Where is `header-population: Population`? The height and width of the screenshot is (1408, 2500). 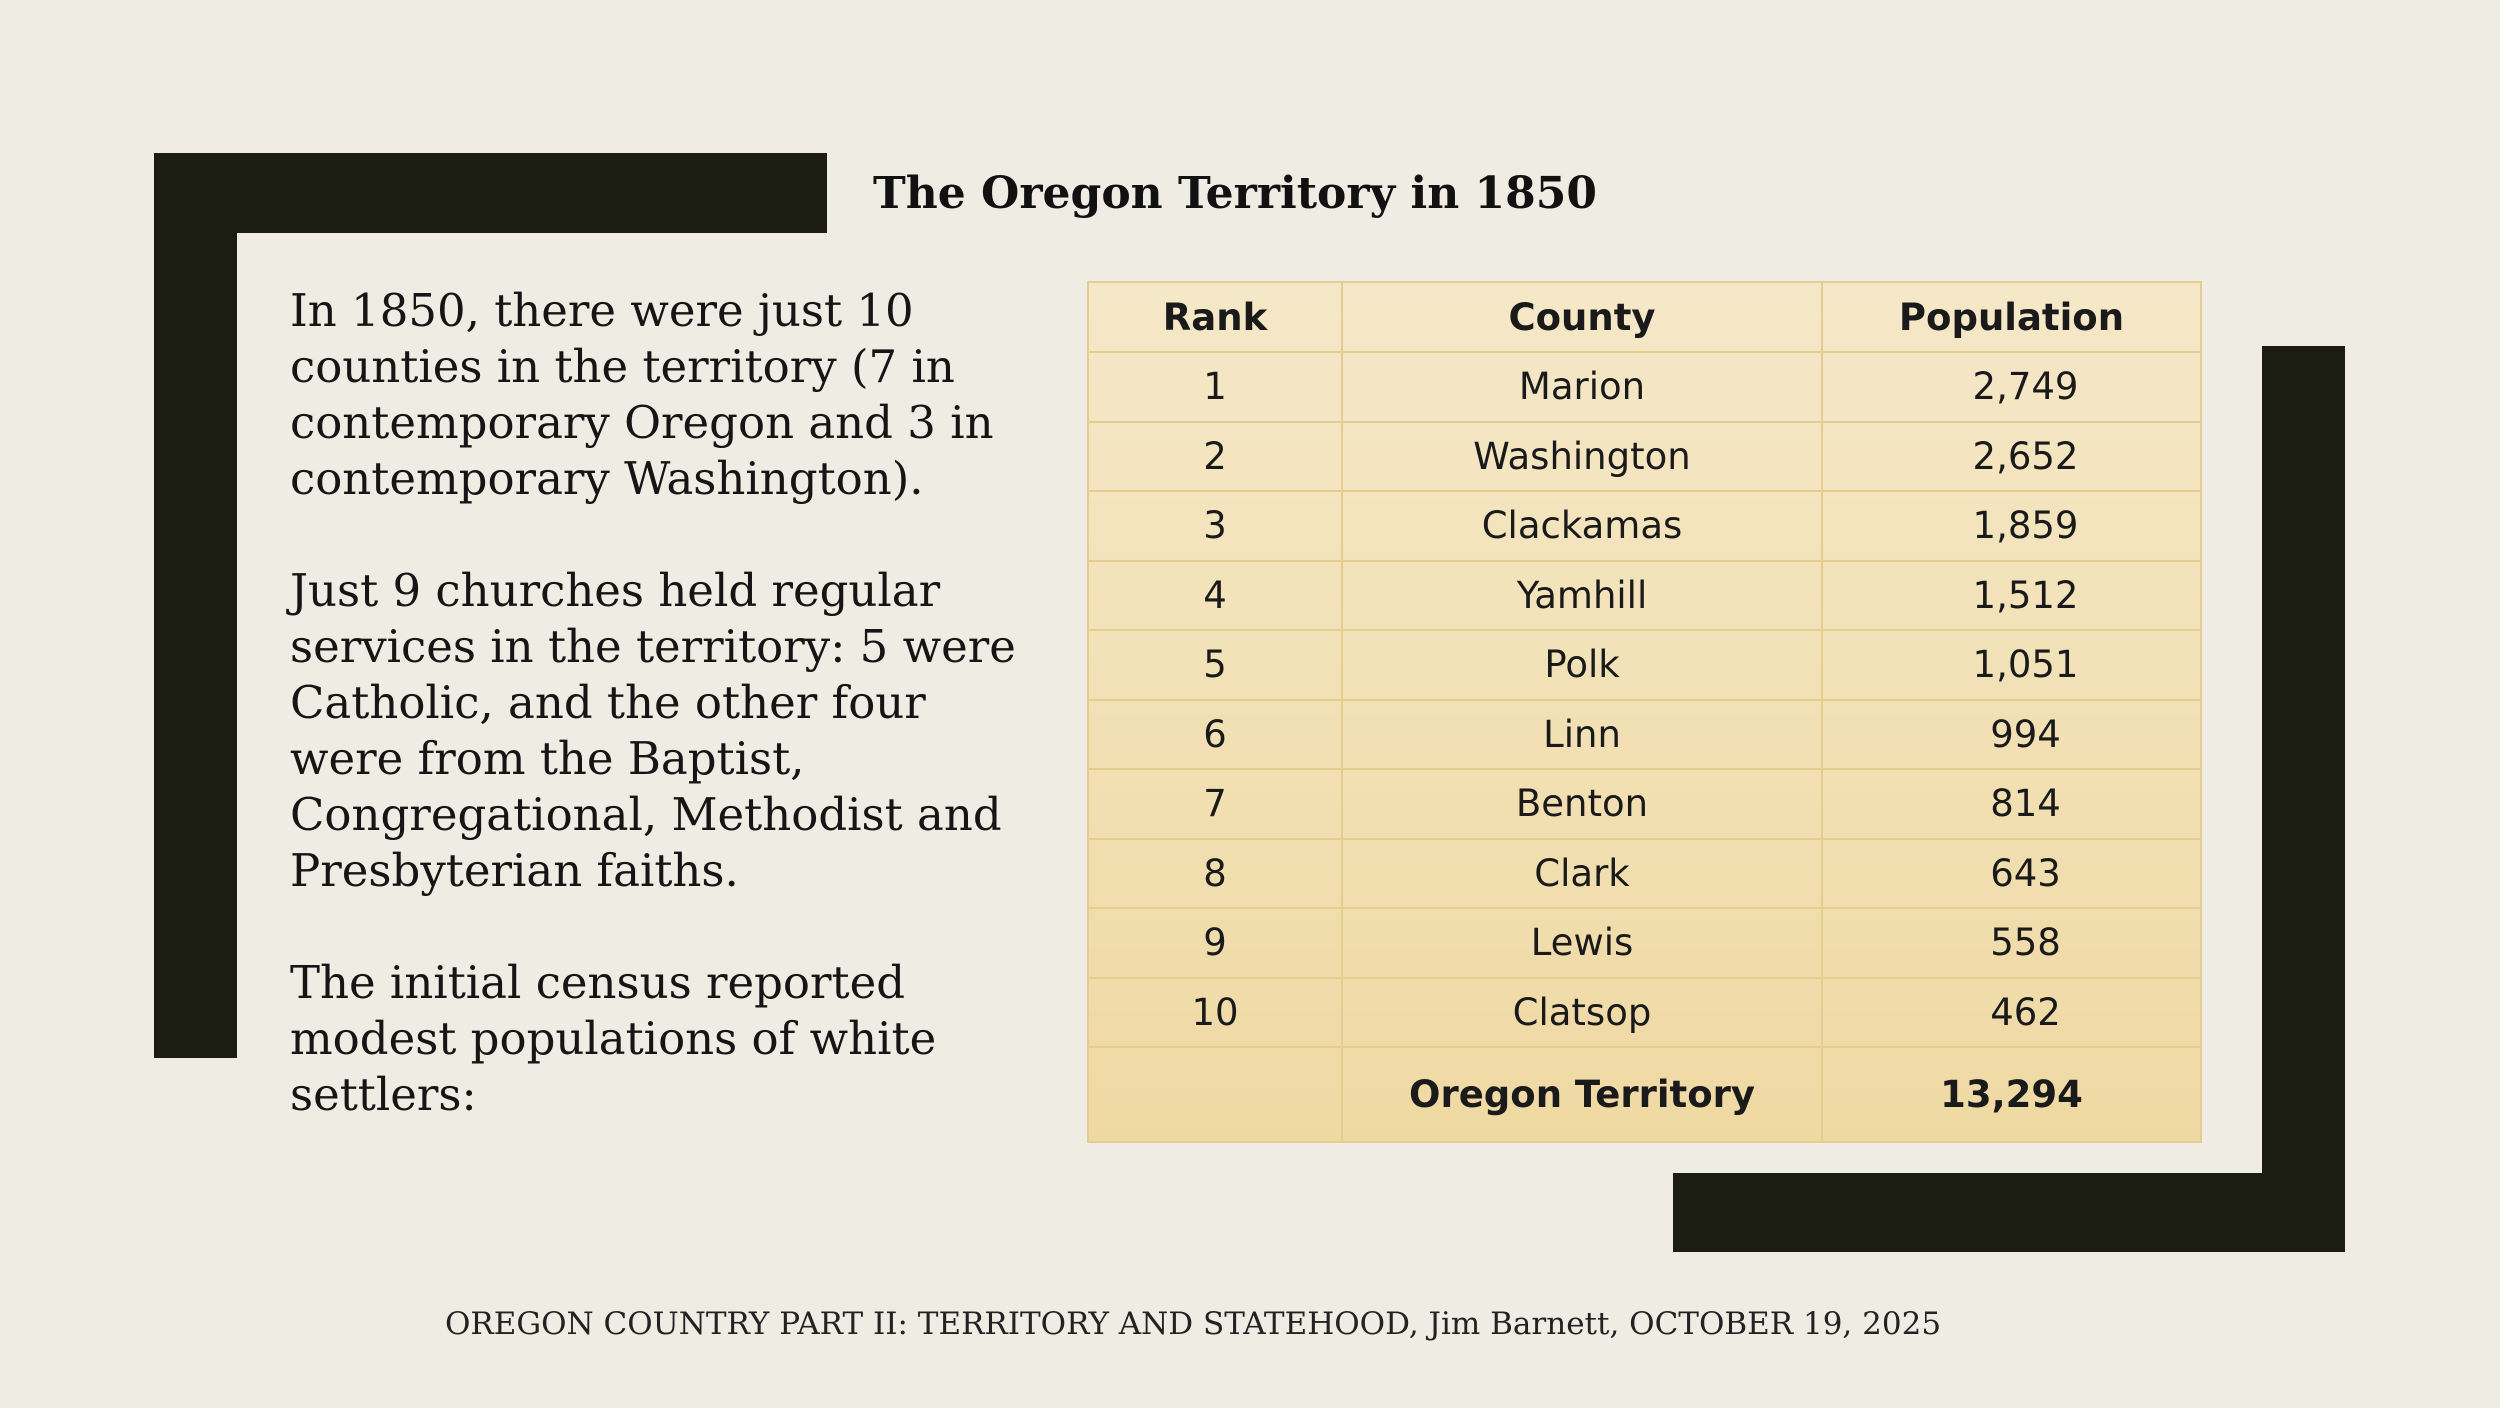
header-population: Population is located at coordinates (2011, 317).